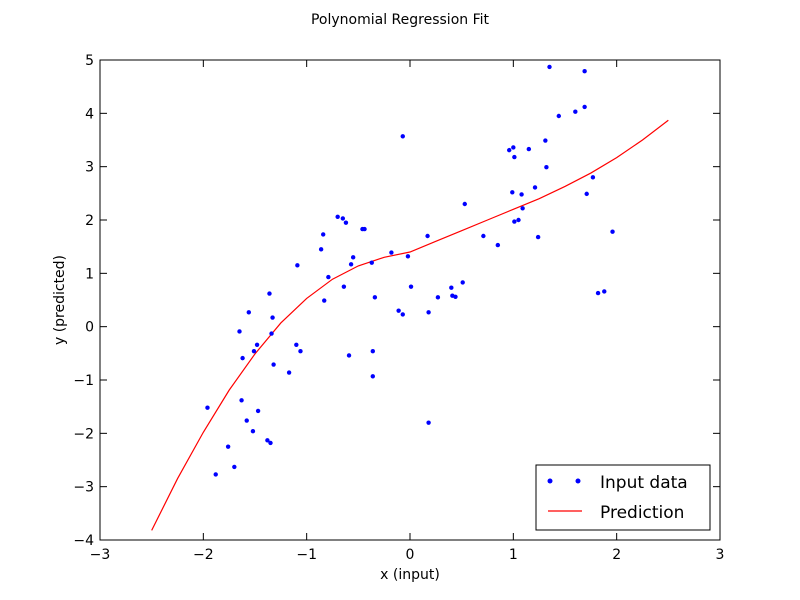  Describe the element at coordinates (83, 488) in the screenshot. I see `y-tick-label: −3` at that location.